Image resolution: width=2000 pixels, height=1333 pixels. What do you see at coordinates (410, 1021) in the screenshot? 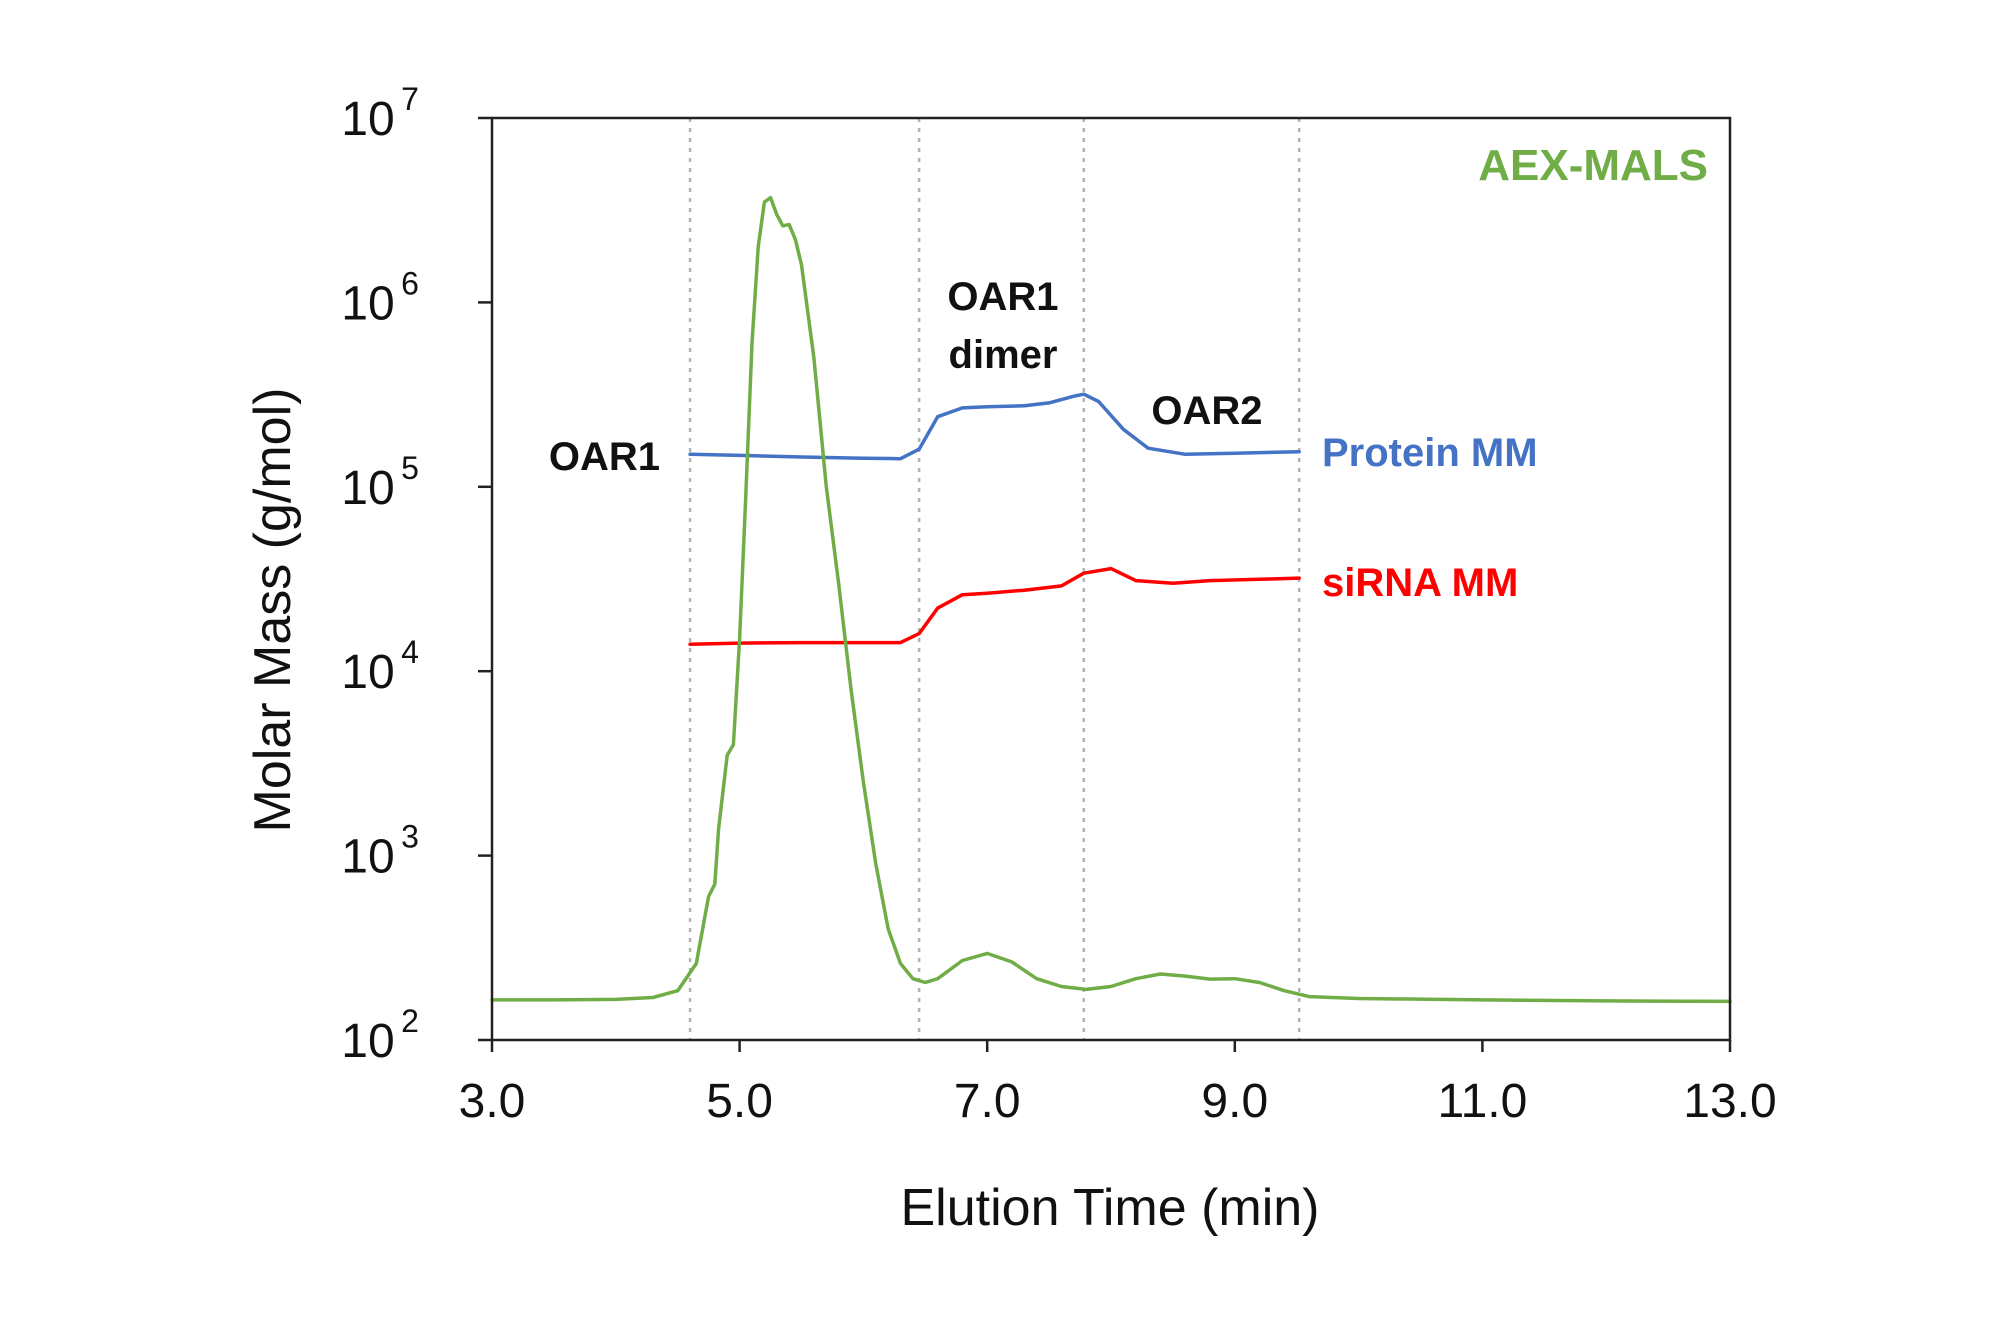
I see `y-tick-exponent: 2` at bounding box center [410, 1021].